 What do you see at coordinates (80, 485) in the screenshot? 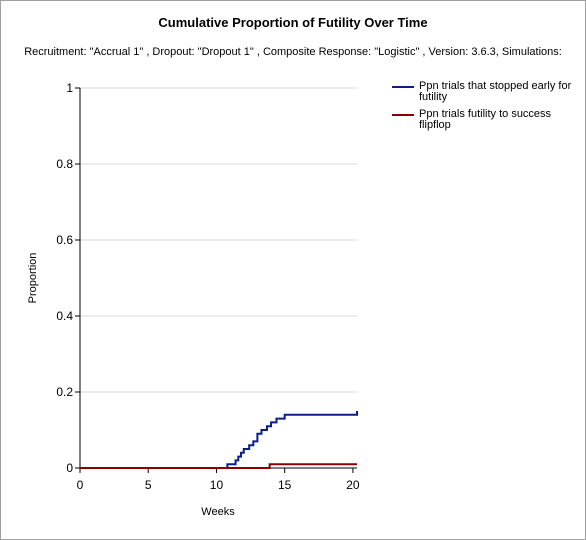
I see `x-tick-label: 0` at bounding box center [80, 485].